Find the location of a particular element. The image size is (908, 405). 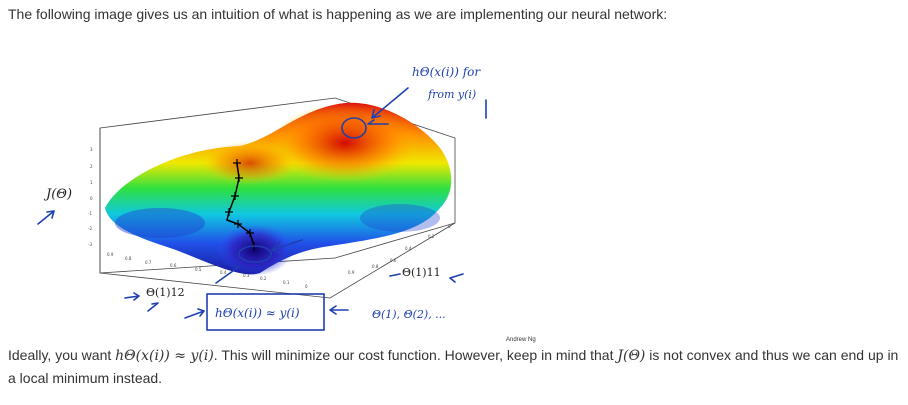

box-right-arrow-icon is located at coordinates (339, 310).